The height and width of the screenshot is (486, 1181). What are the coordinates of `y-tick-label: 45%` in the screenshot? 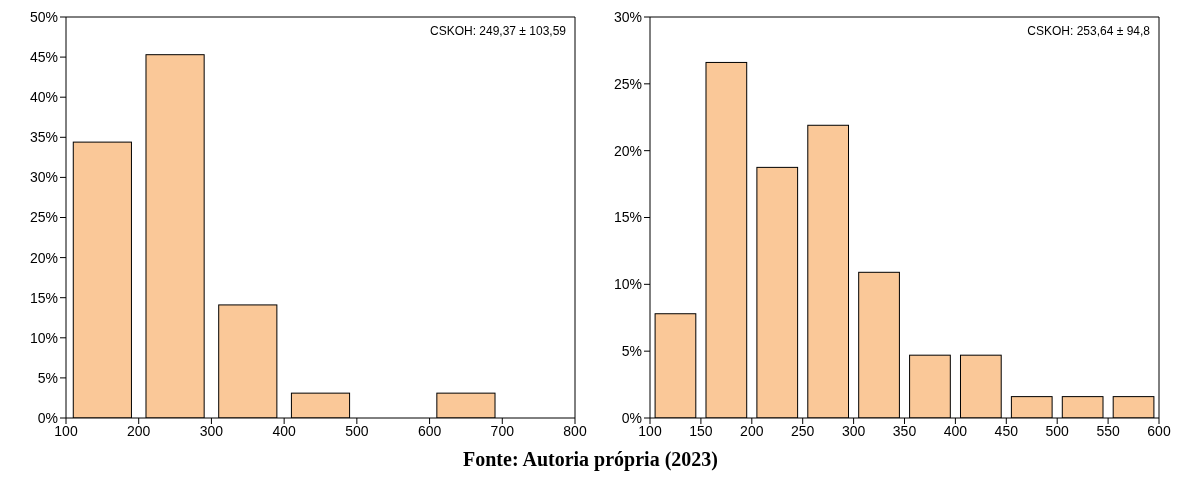 It's located at (43, 57).